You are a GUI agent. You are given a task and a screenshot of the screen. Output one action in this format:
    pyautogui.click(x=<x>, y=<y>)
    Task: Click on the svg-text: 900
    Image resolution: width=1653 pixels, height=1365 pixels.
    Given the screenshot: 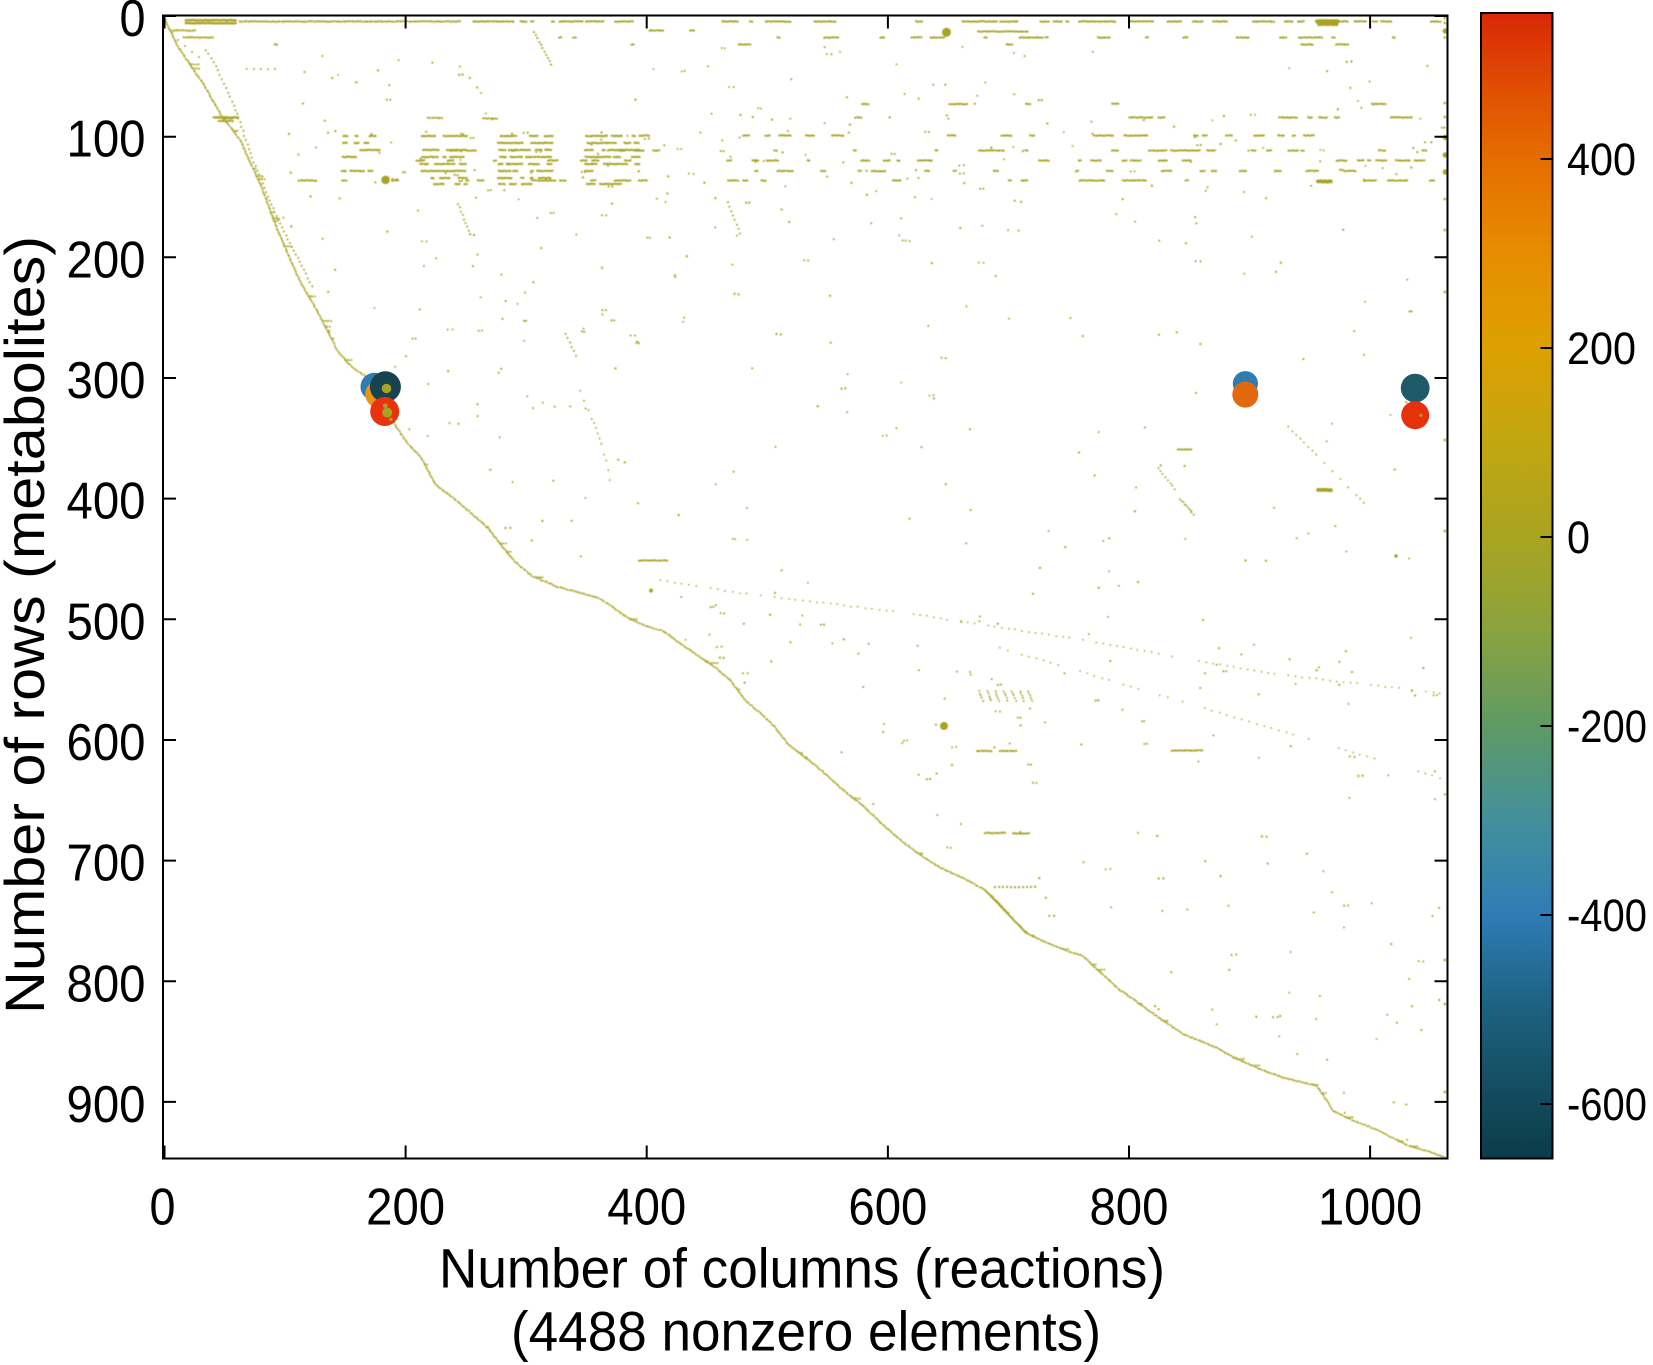 What is the action you would take?
    pyautogui.click(x=106, y=1105)
    